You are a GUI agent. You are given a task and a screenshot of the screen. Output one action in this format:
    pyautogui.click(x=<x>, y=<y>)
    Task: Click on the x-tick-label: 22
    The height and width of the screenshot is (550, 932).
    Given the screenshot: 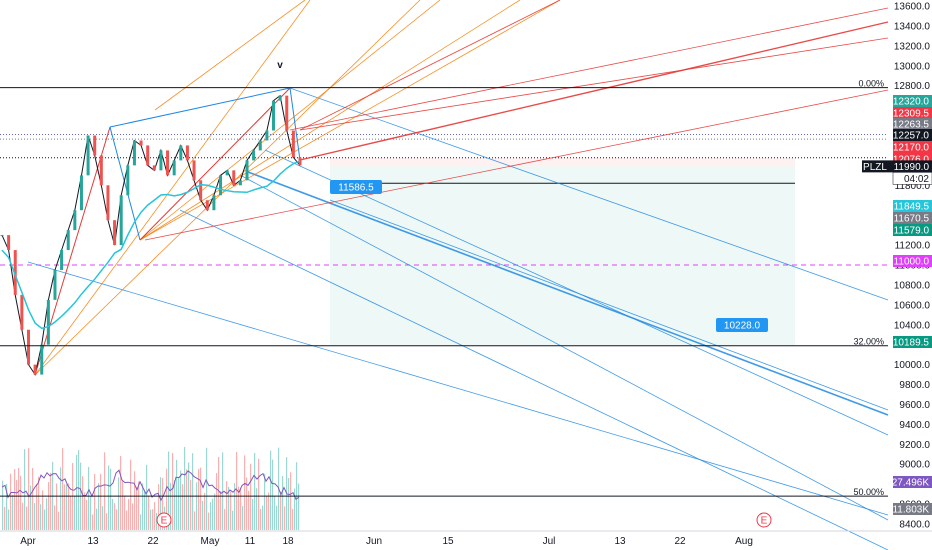 What is the action you would take?
    pyautogui.click(x=153, y=541)
    